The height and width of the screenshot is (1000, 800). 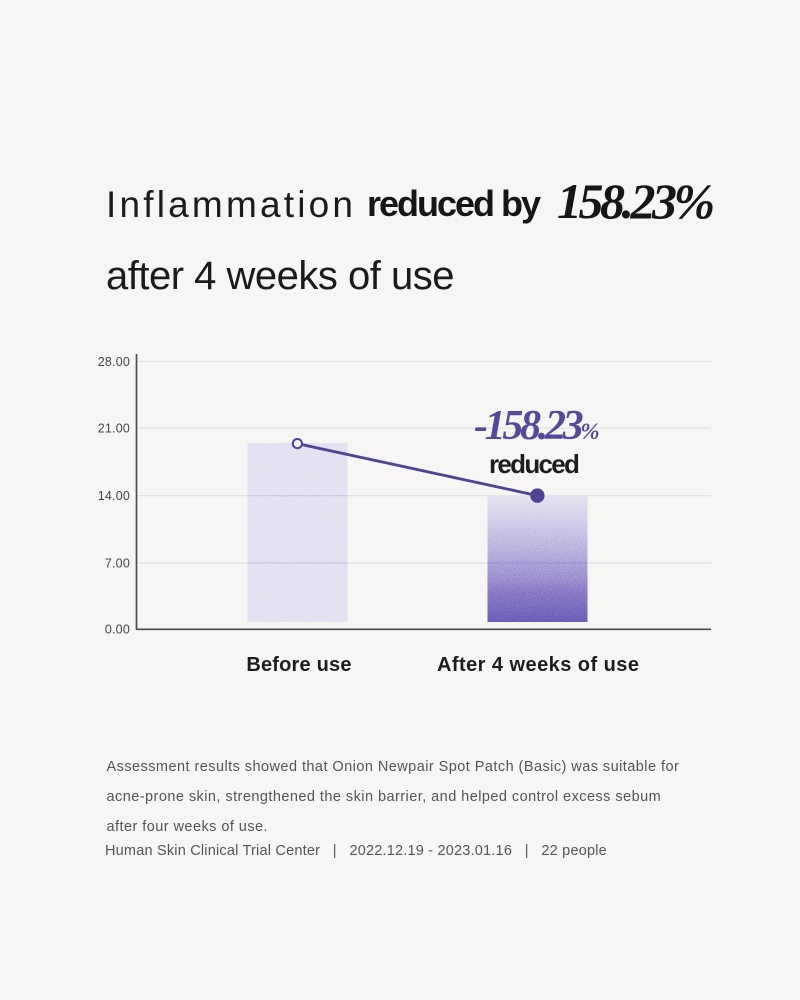 I want to click on svg-text: 0.00, so click(x=117, y=630).